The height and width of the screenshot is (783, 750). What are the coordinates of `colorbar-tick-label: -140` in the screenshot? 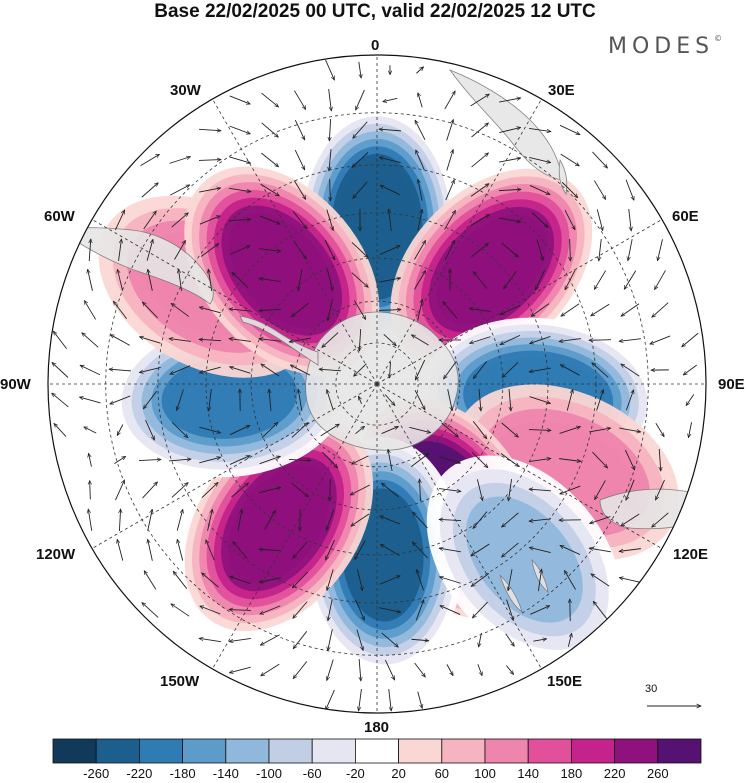 It's located at (225, 773).